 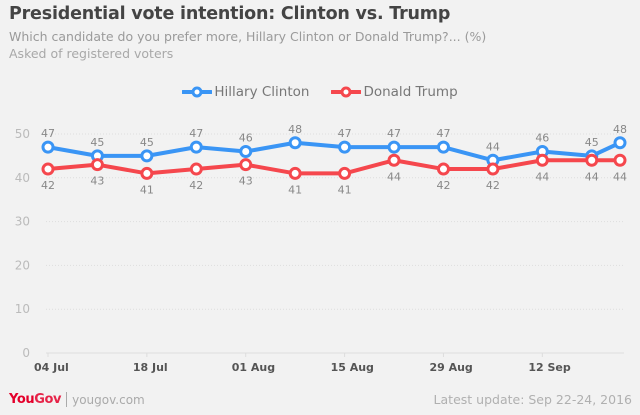 What do you see at coordinates (346, 92) in the screenshot?
I see `legend-marker-trump-icon` at bounding box center [346, 92].